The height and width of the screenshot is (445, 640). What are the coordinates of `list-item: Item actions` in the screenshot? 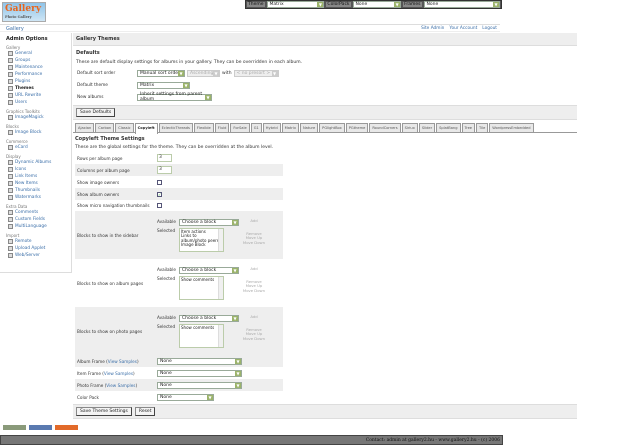 It's located at (193, 231).